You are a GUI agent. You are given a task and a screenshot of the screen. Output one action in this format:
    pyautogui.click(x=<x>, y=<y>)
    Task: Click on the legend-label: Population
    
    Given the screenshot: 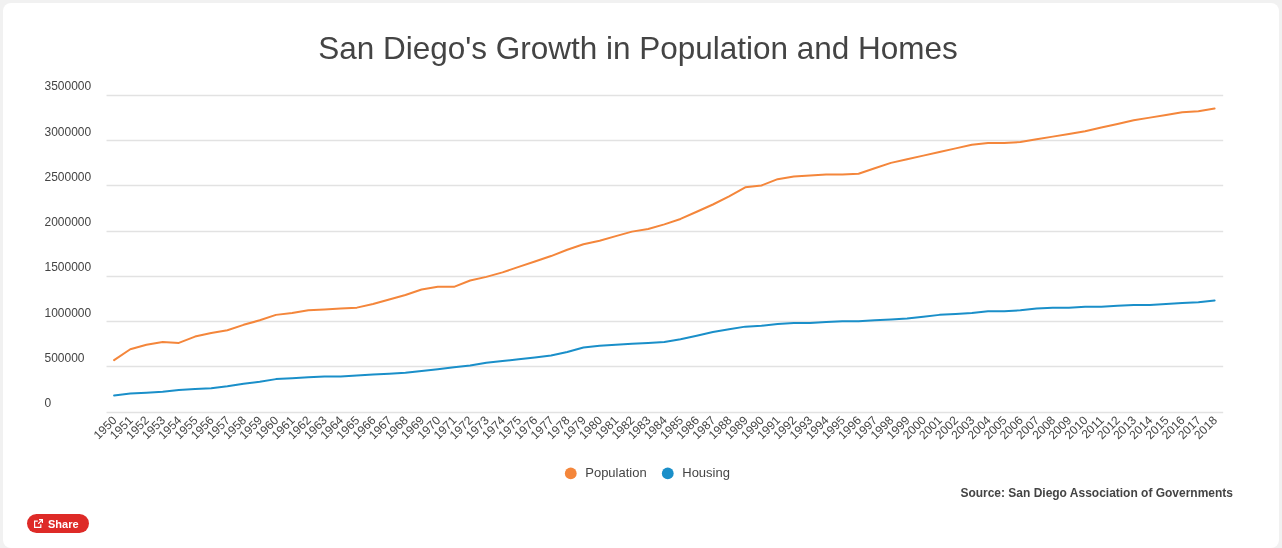 What is the action you would take?
    pyautogui.click(x=616, y=473)
    